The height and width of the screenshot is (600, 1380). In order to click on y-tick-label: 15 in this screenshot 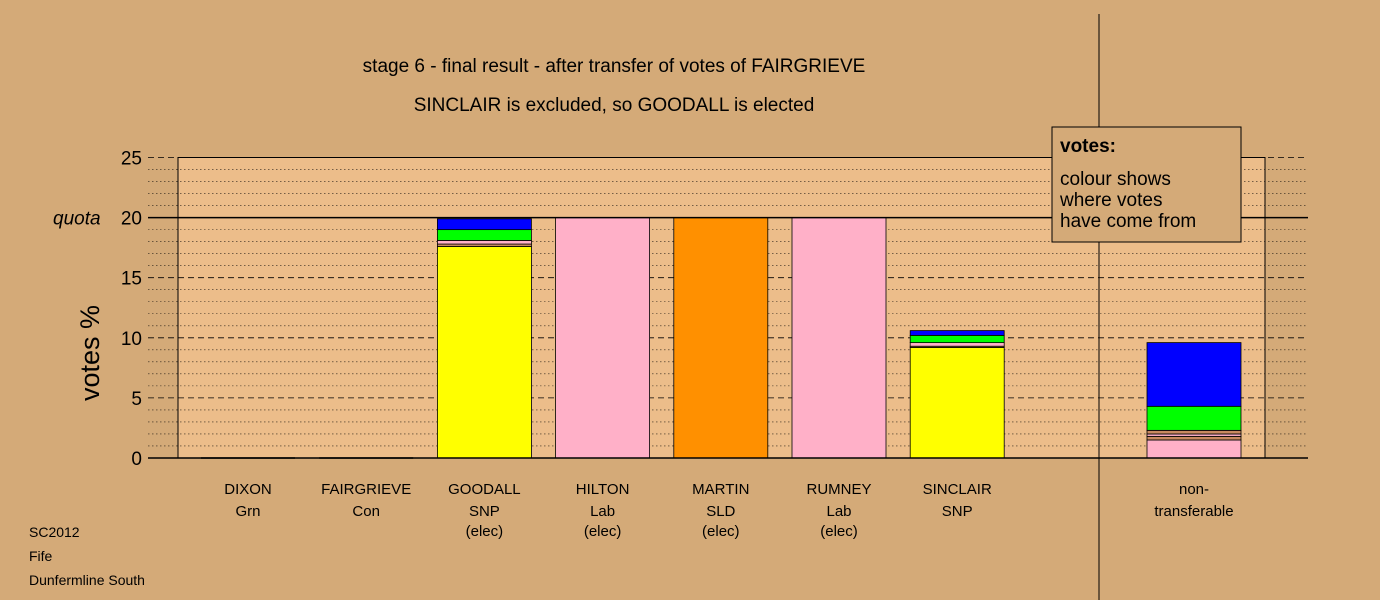, I will do `click(131, 279)`.